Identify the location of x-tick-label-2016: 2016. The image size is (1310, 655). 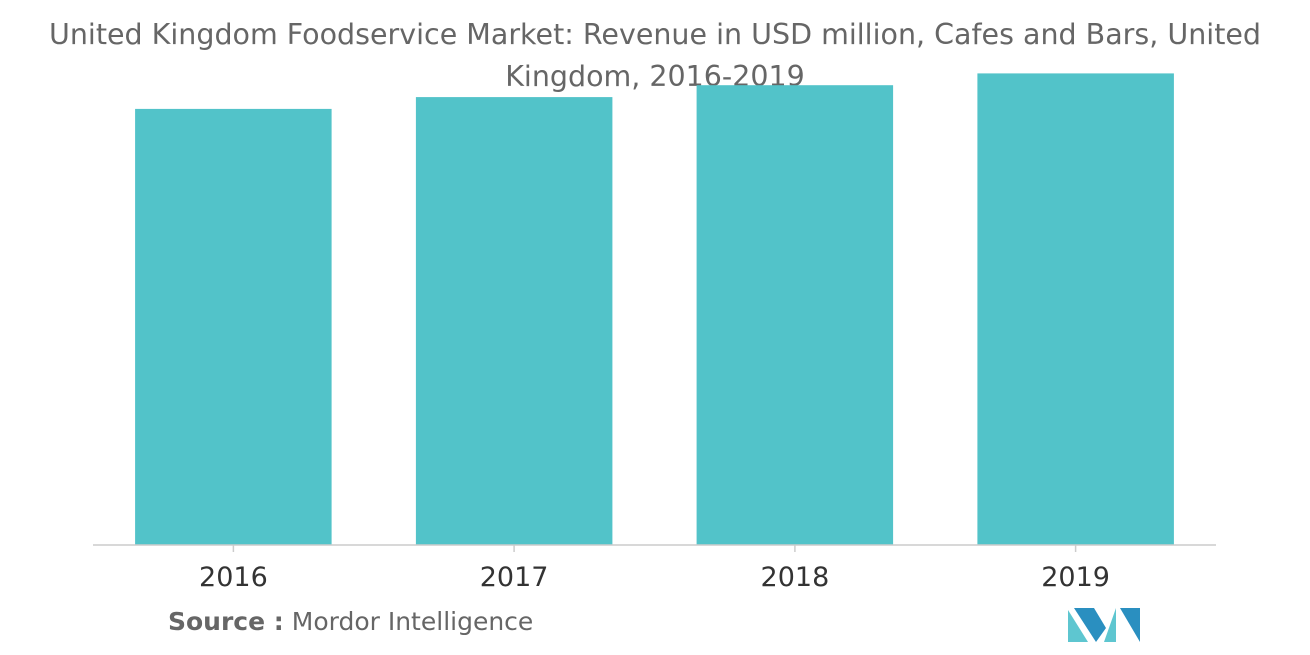
(233, 577).